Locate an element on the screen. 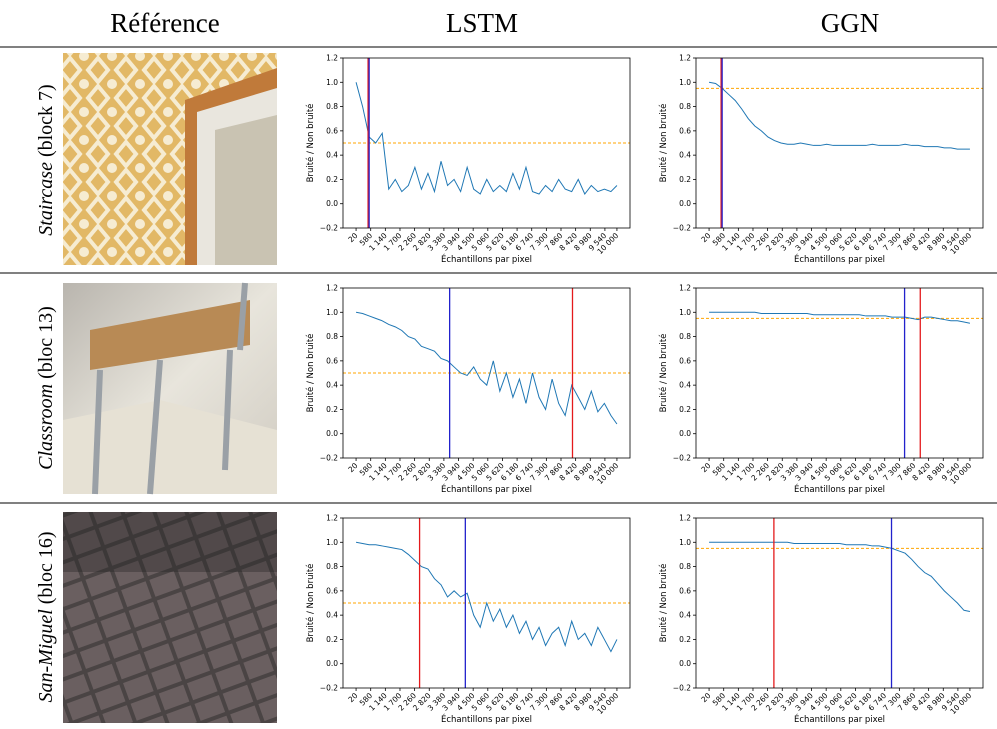 The image size is (997, 729). row-label: Classroom (bloc 13) is located at coordinates (46, 388).